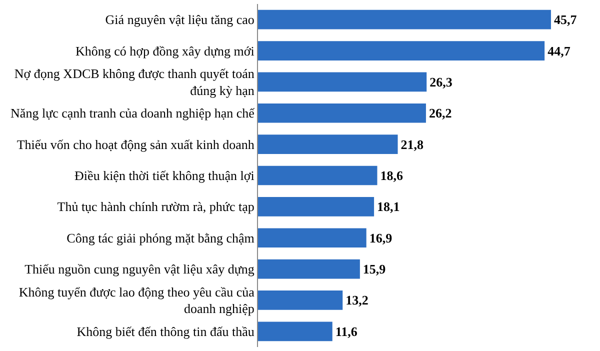 Image resolution: width=600 pixels, height=351 pixels. Describe the element at coordinates (441, 82) in the screenshot. I see `data-label: 26,3` at that location.